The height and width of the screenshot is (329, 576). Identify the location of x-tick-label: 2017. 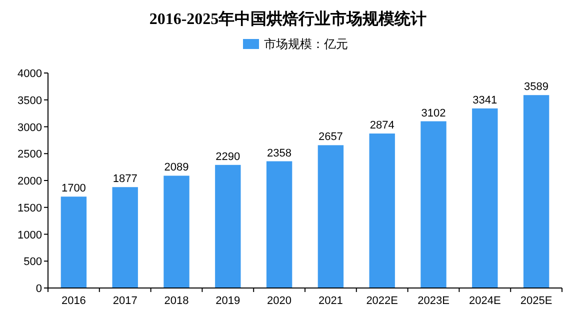
(125, 301).